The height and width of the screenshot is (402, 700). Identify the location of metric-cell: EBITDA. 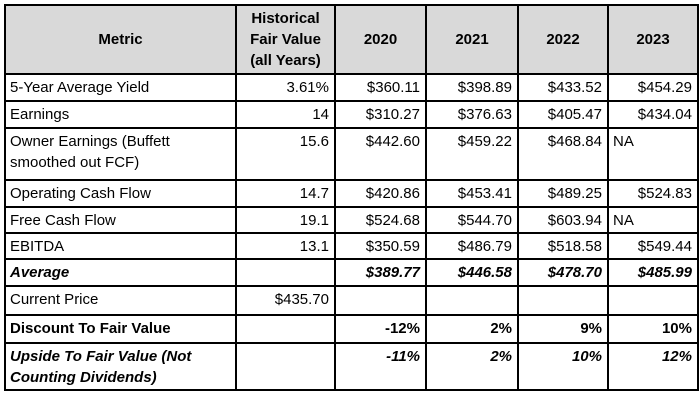
(120, 246).